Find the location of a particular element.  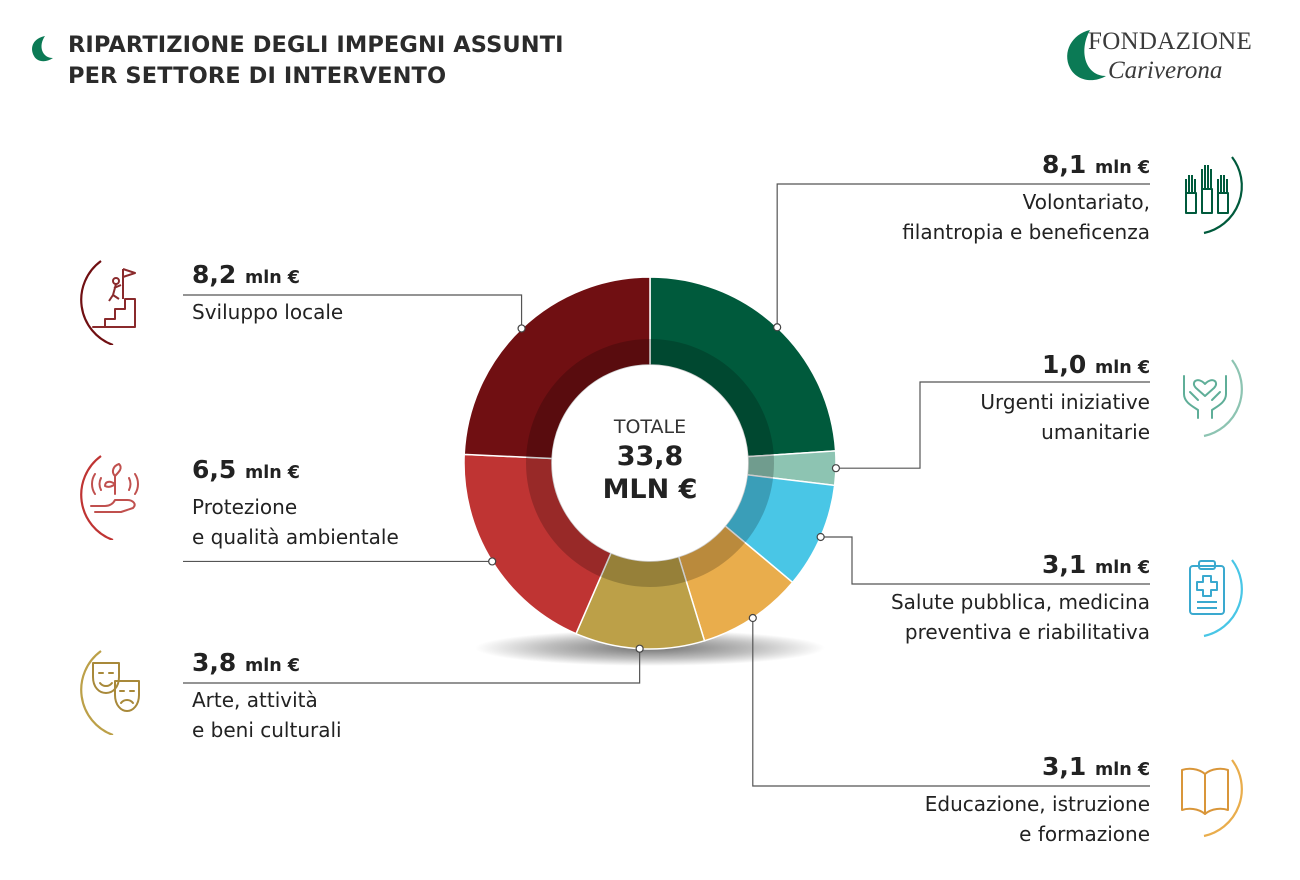

name-arte-2: e beni culturali is located at coordinates (267, 730).